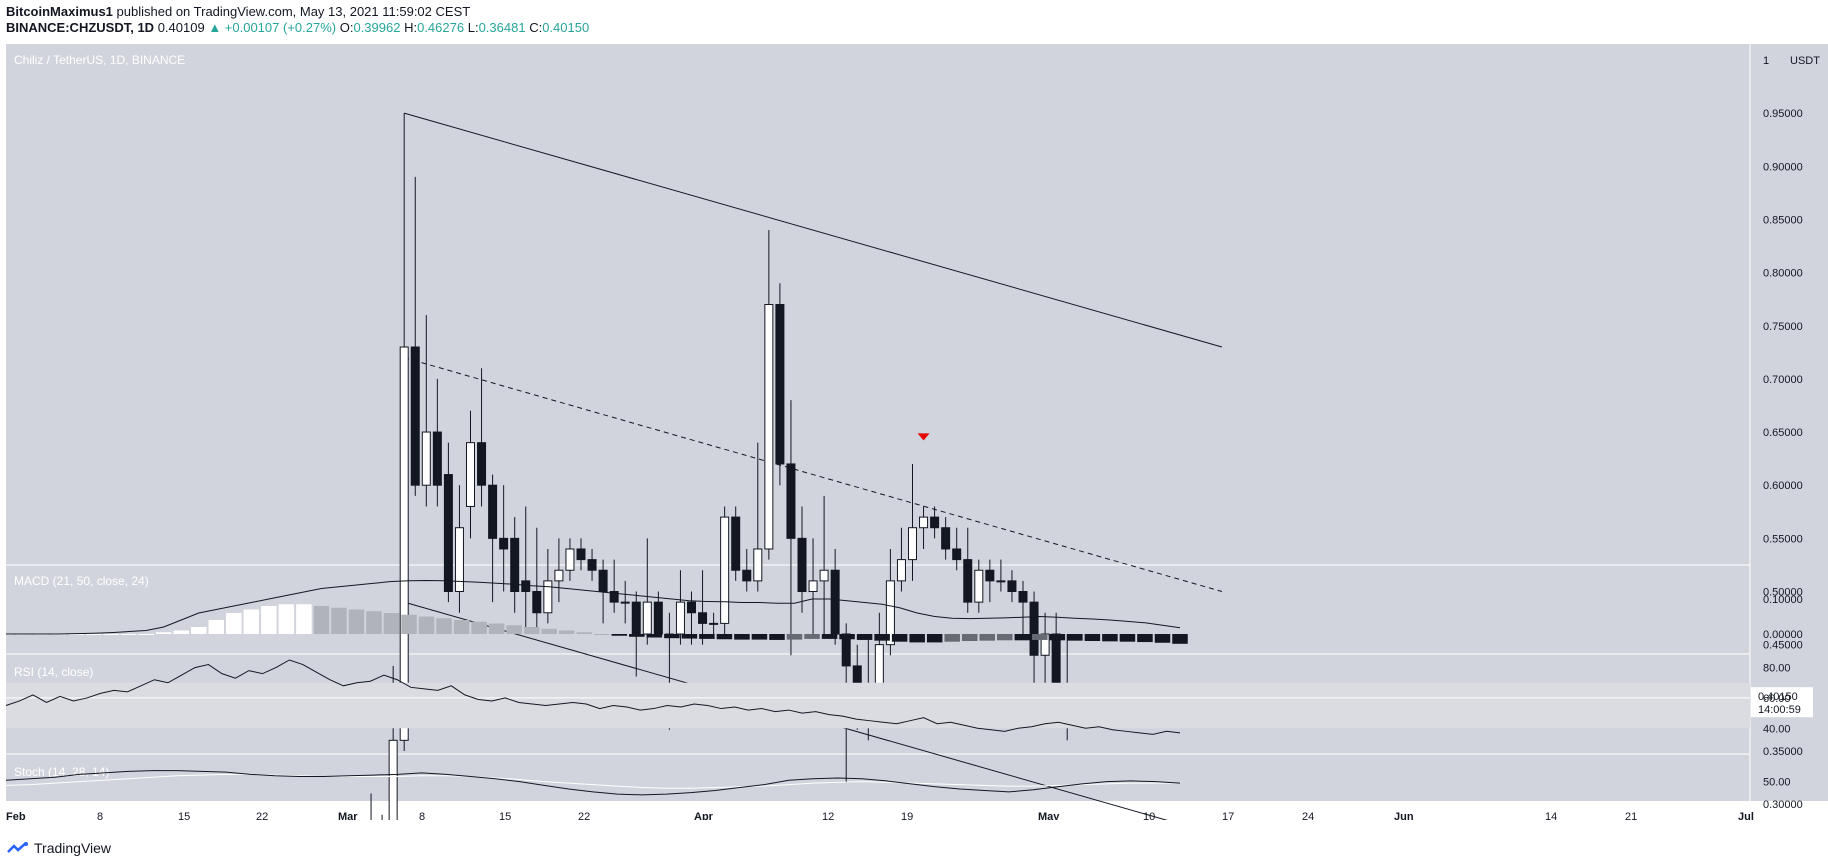 The image size is (1828, 867). I want to click on date-tick-label: Feb, so click(16, 815).